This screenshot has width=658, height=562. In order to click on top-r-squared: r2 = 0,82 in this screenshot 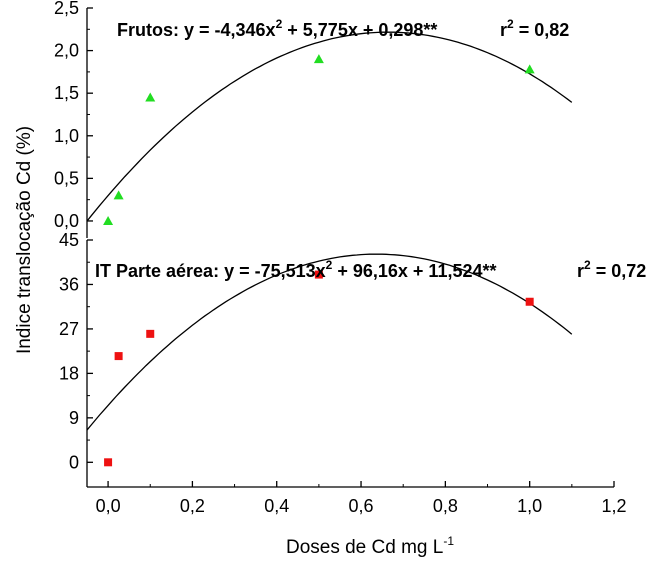, I will do `click(534, 28)`.